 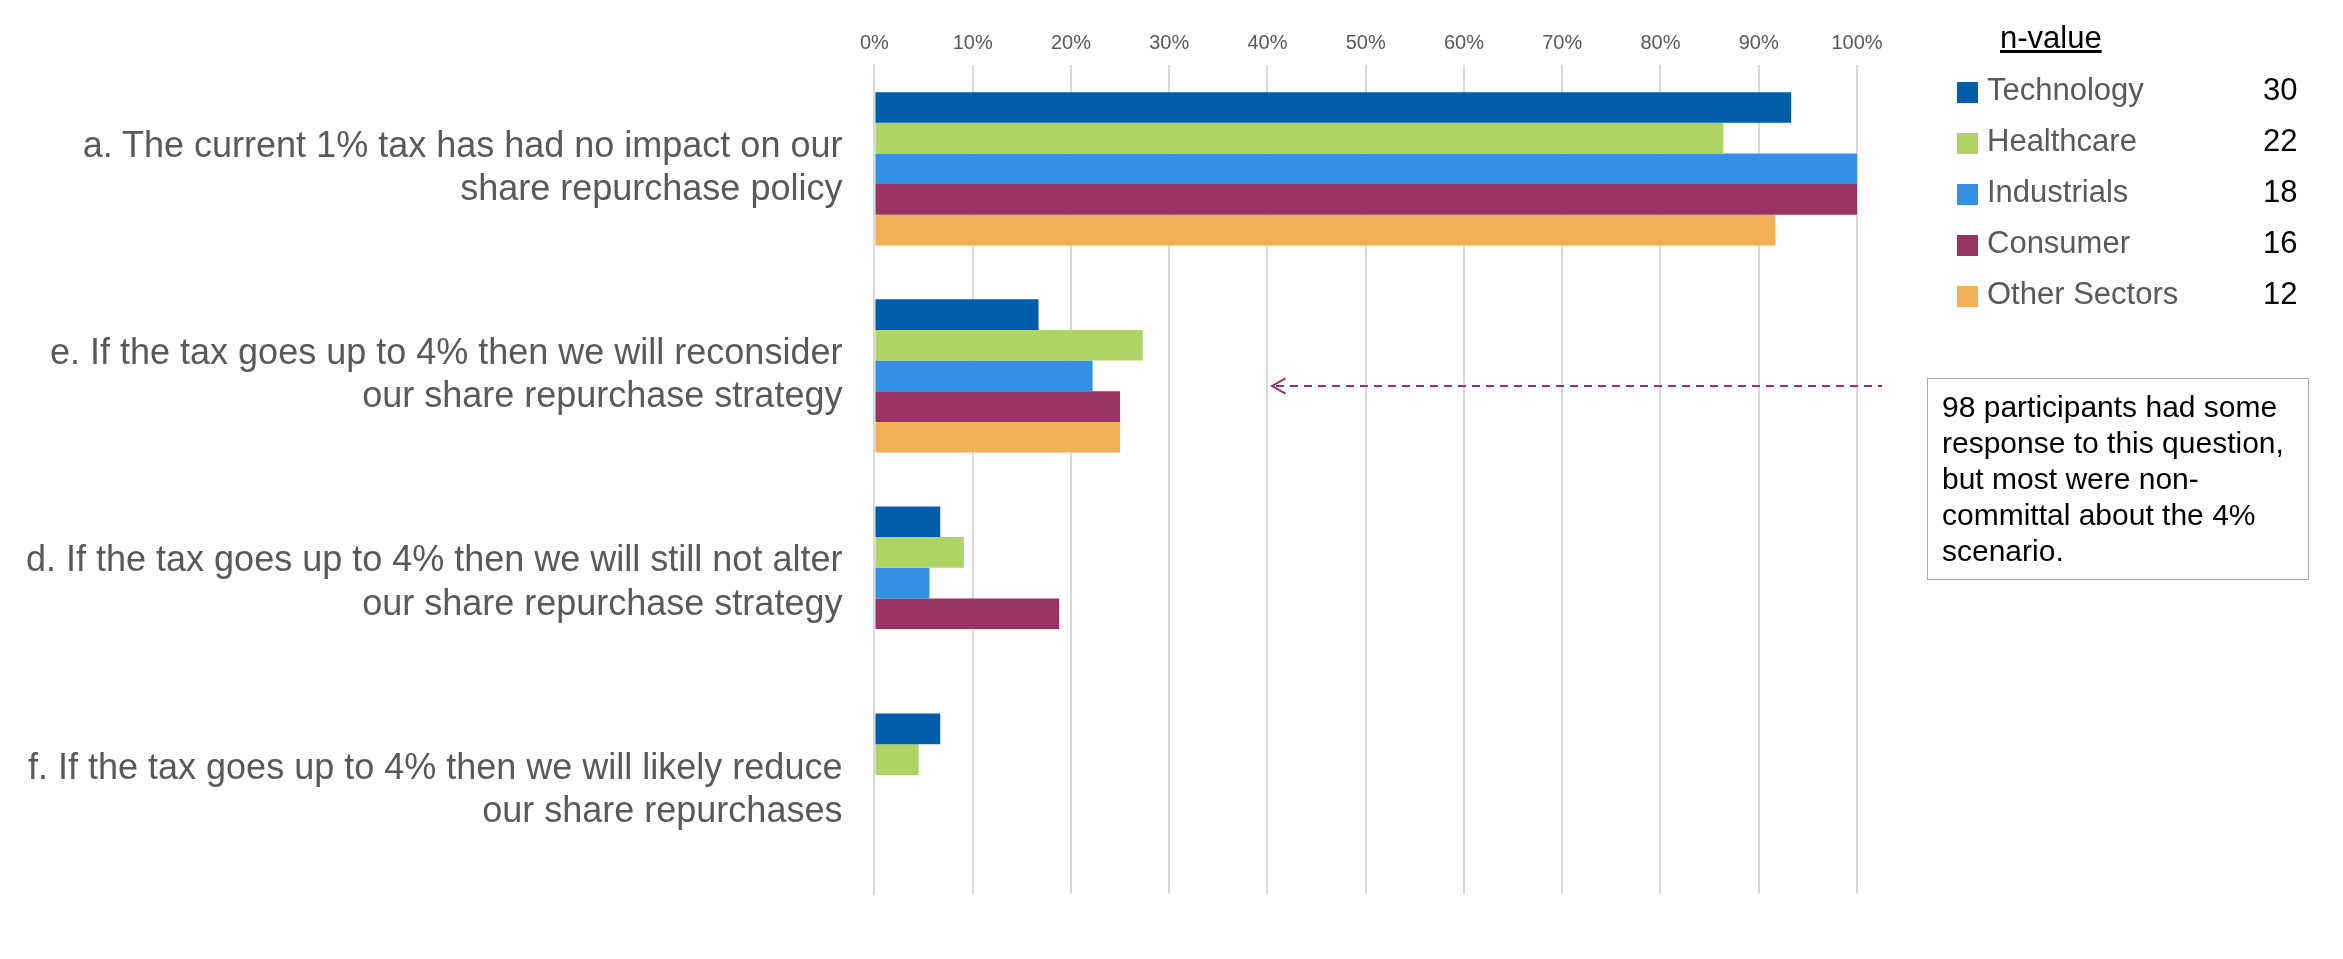 What do you see at coordinates (1660, 41) in the screenshot?
I see `x-tick-label: 80%` at bounding box center [1660, 41].